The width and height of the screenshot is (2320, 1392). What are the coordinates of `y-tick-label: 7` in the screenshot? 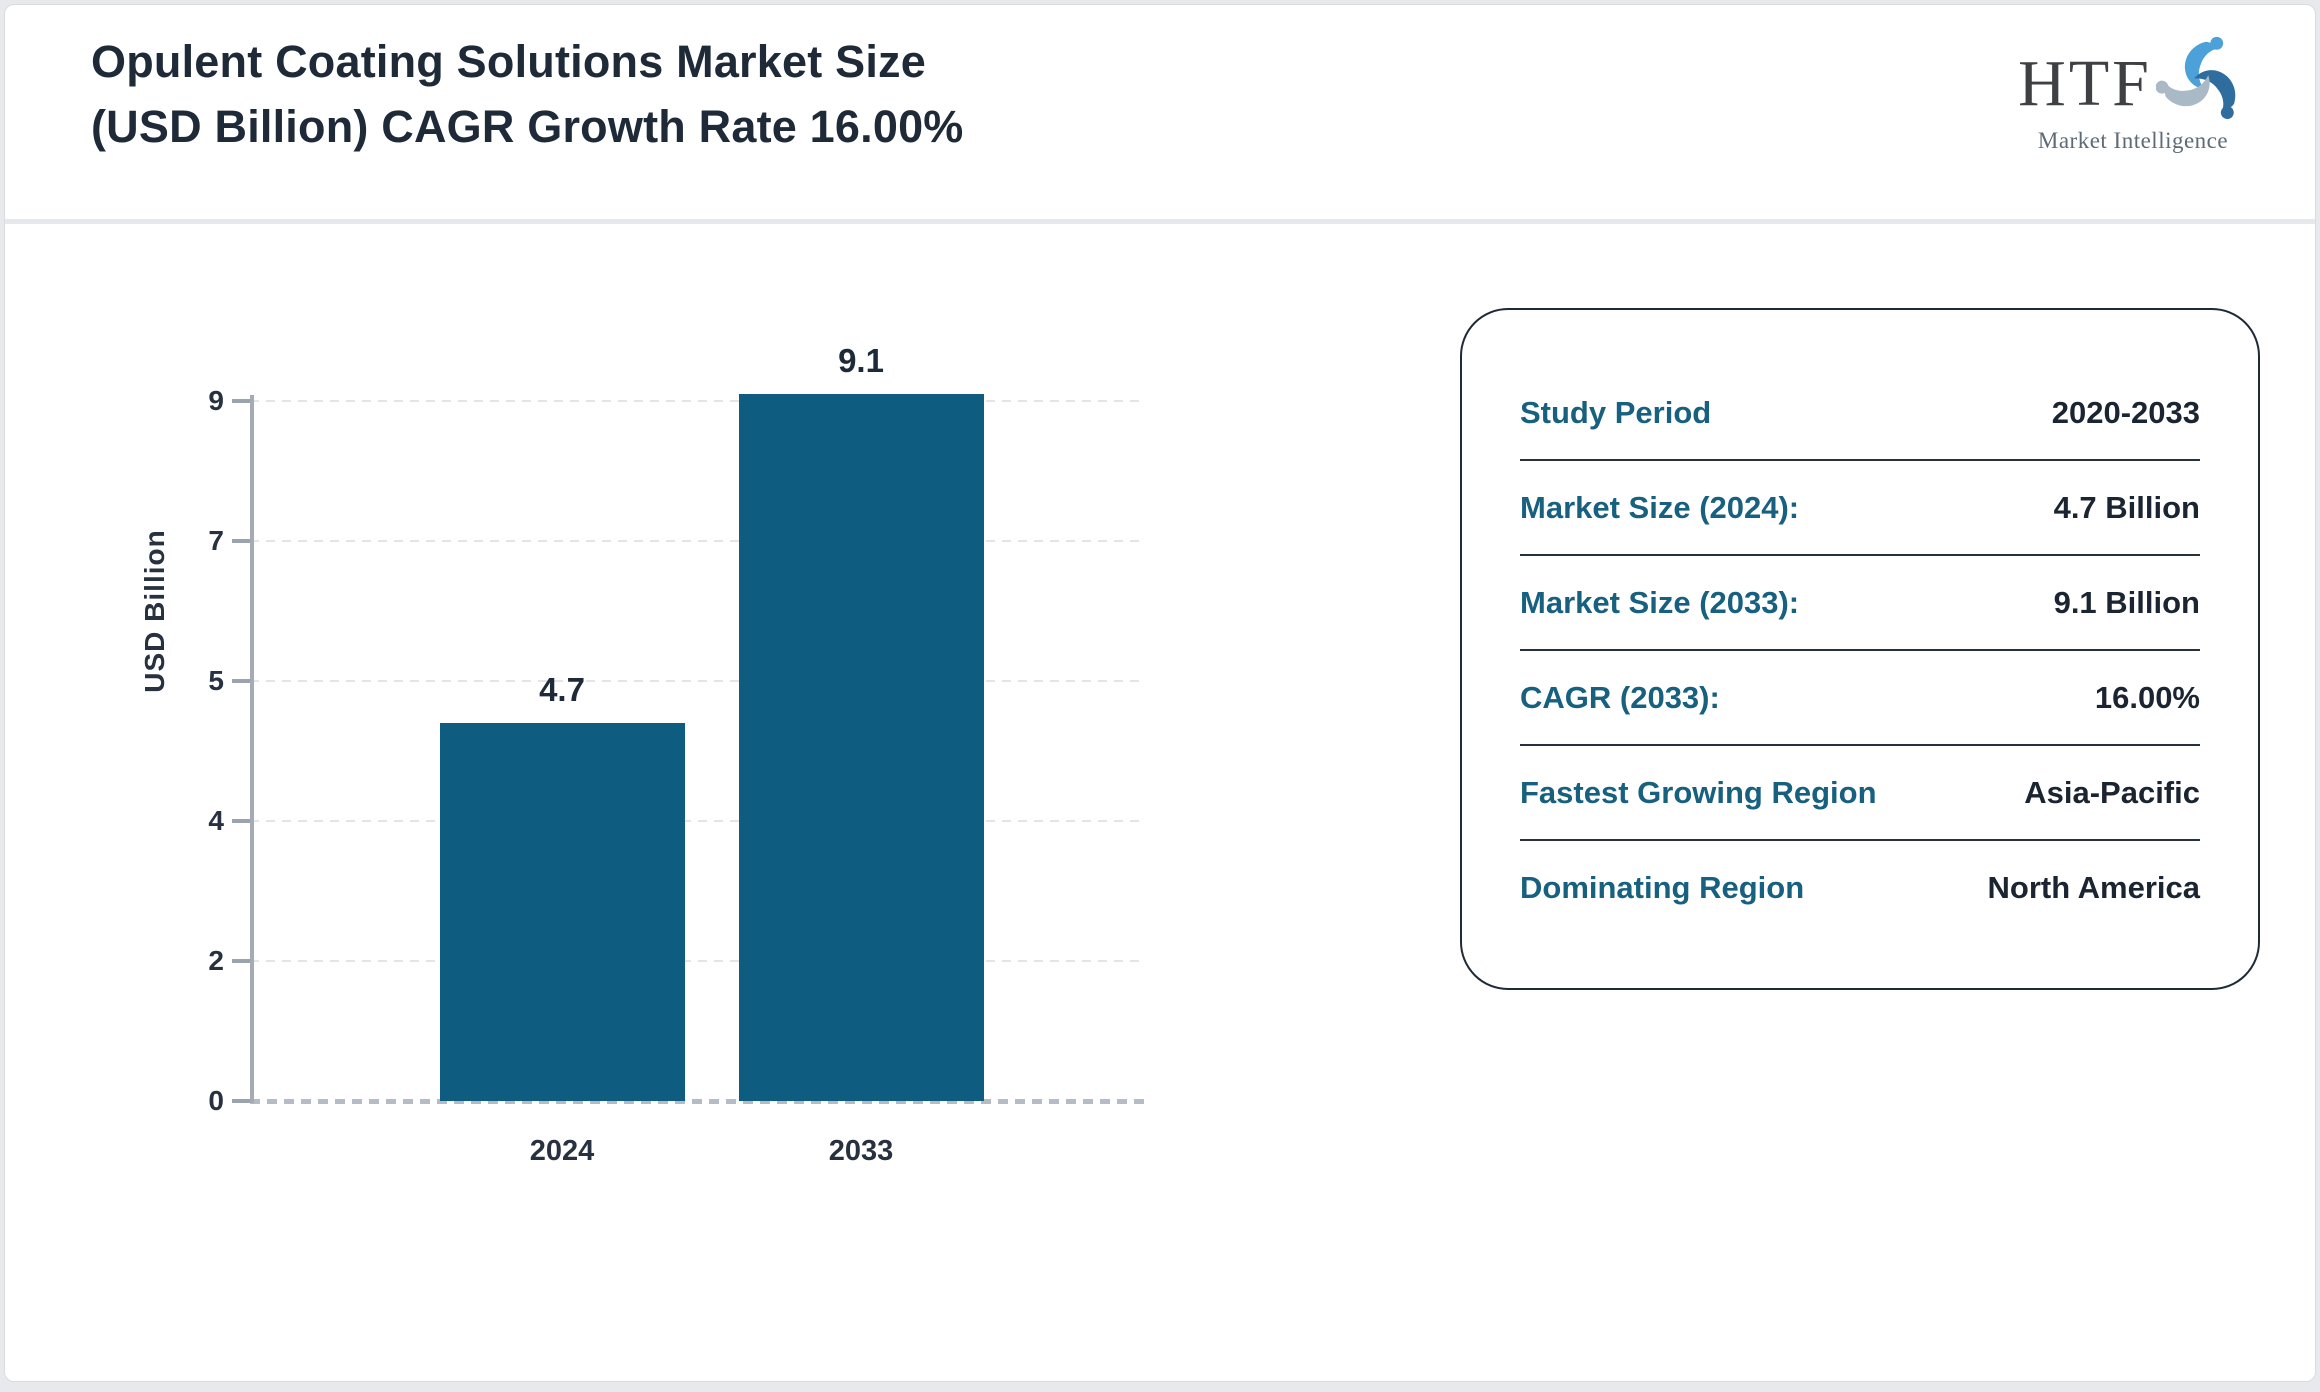 It's located at (216, 540).